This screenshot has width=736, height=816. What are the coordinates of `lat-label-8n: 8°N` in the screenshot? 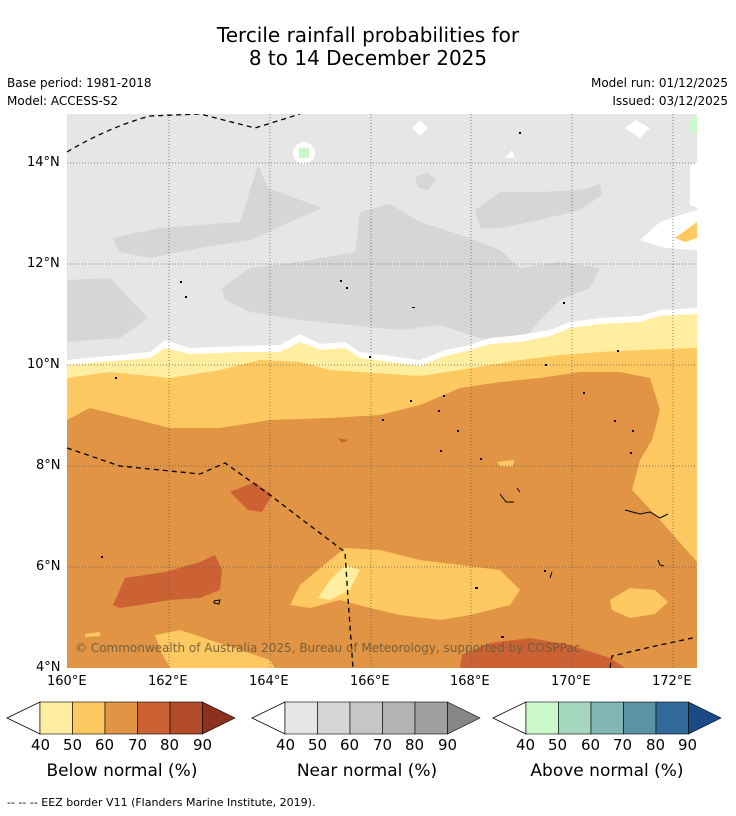 It's located at (48, 465).